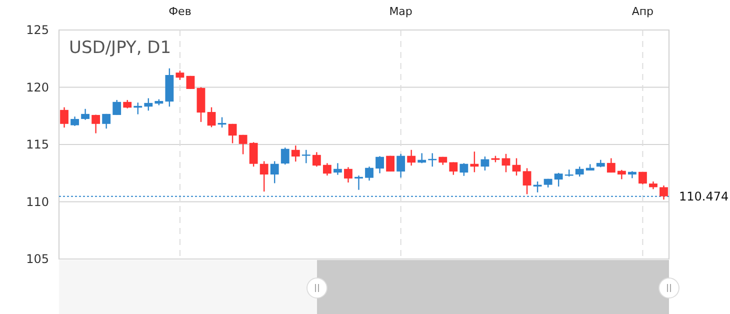 The width and height of the screenshot is (730, 314). What do you see at coordinates (400, 11) in the screenshot?
I see `x-tick-label: Мар` at bounding box center [400, 11].